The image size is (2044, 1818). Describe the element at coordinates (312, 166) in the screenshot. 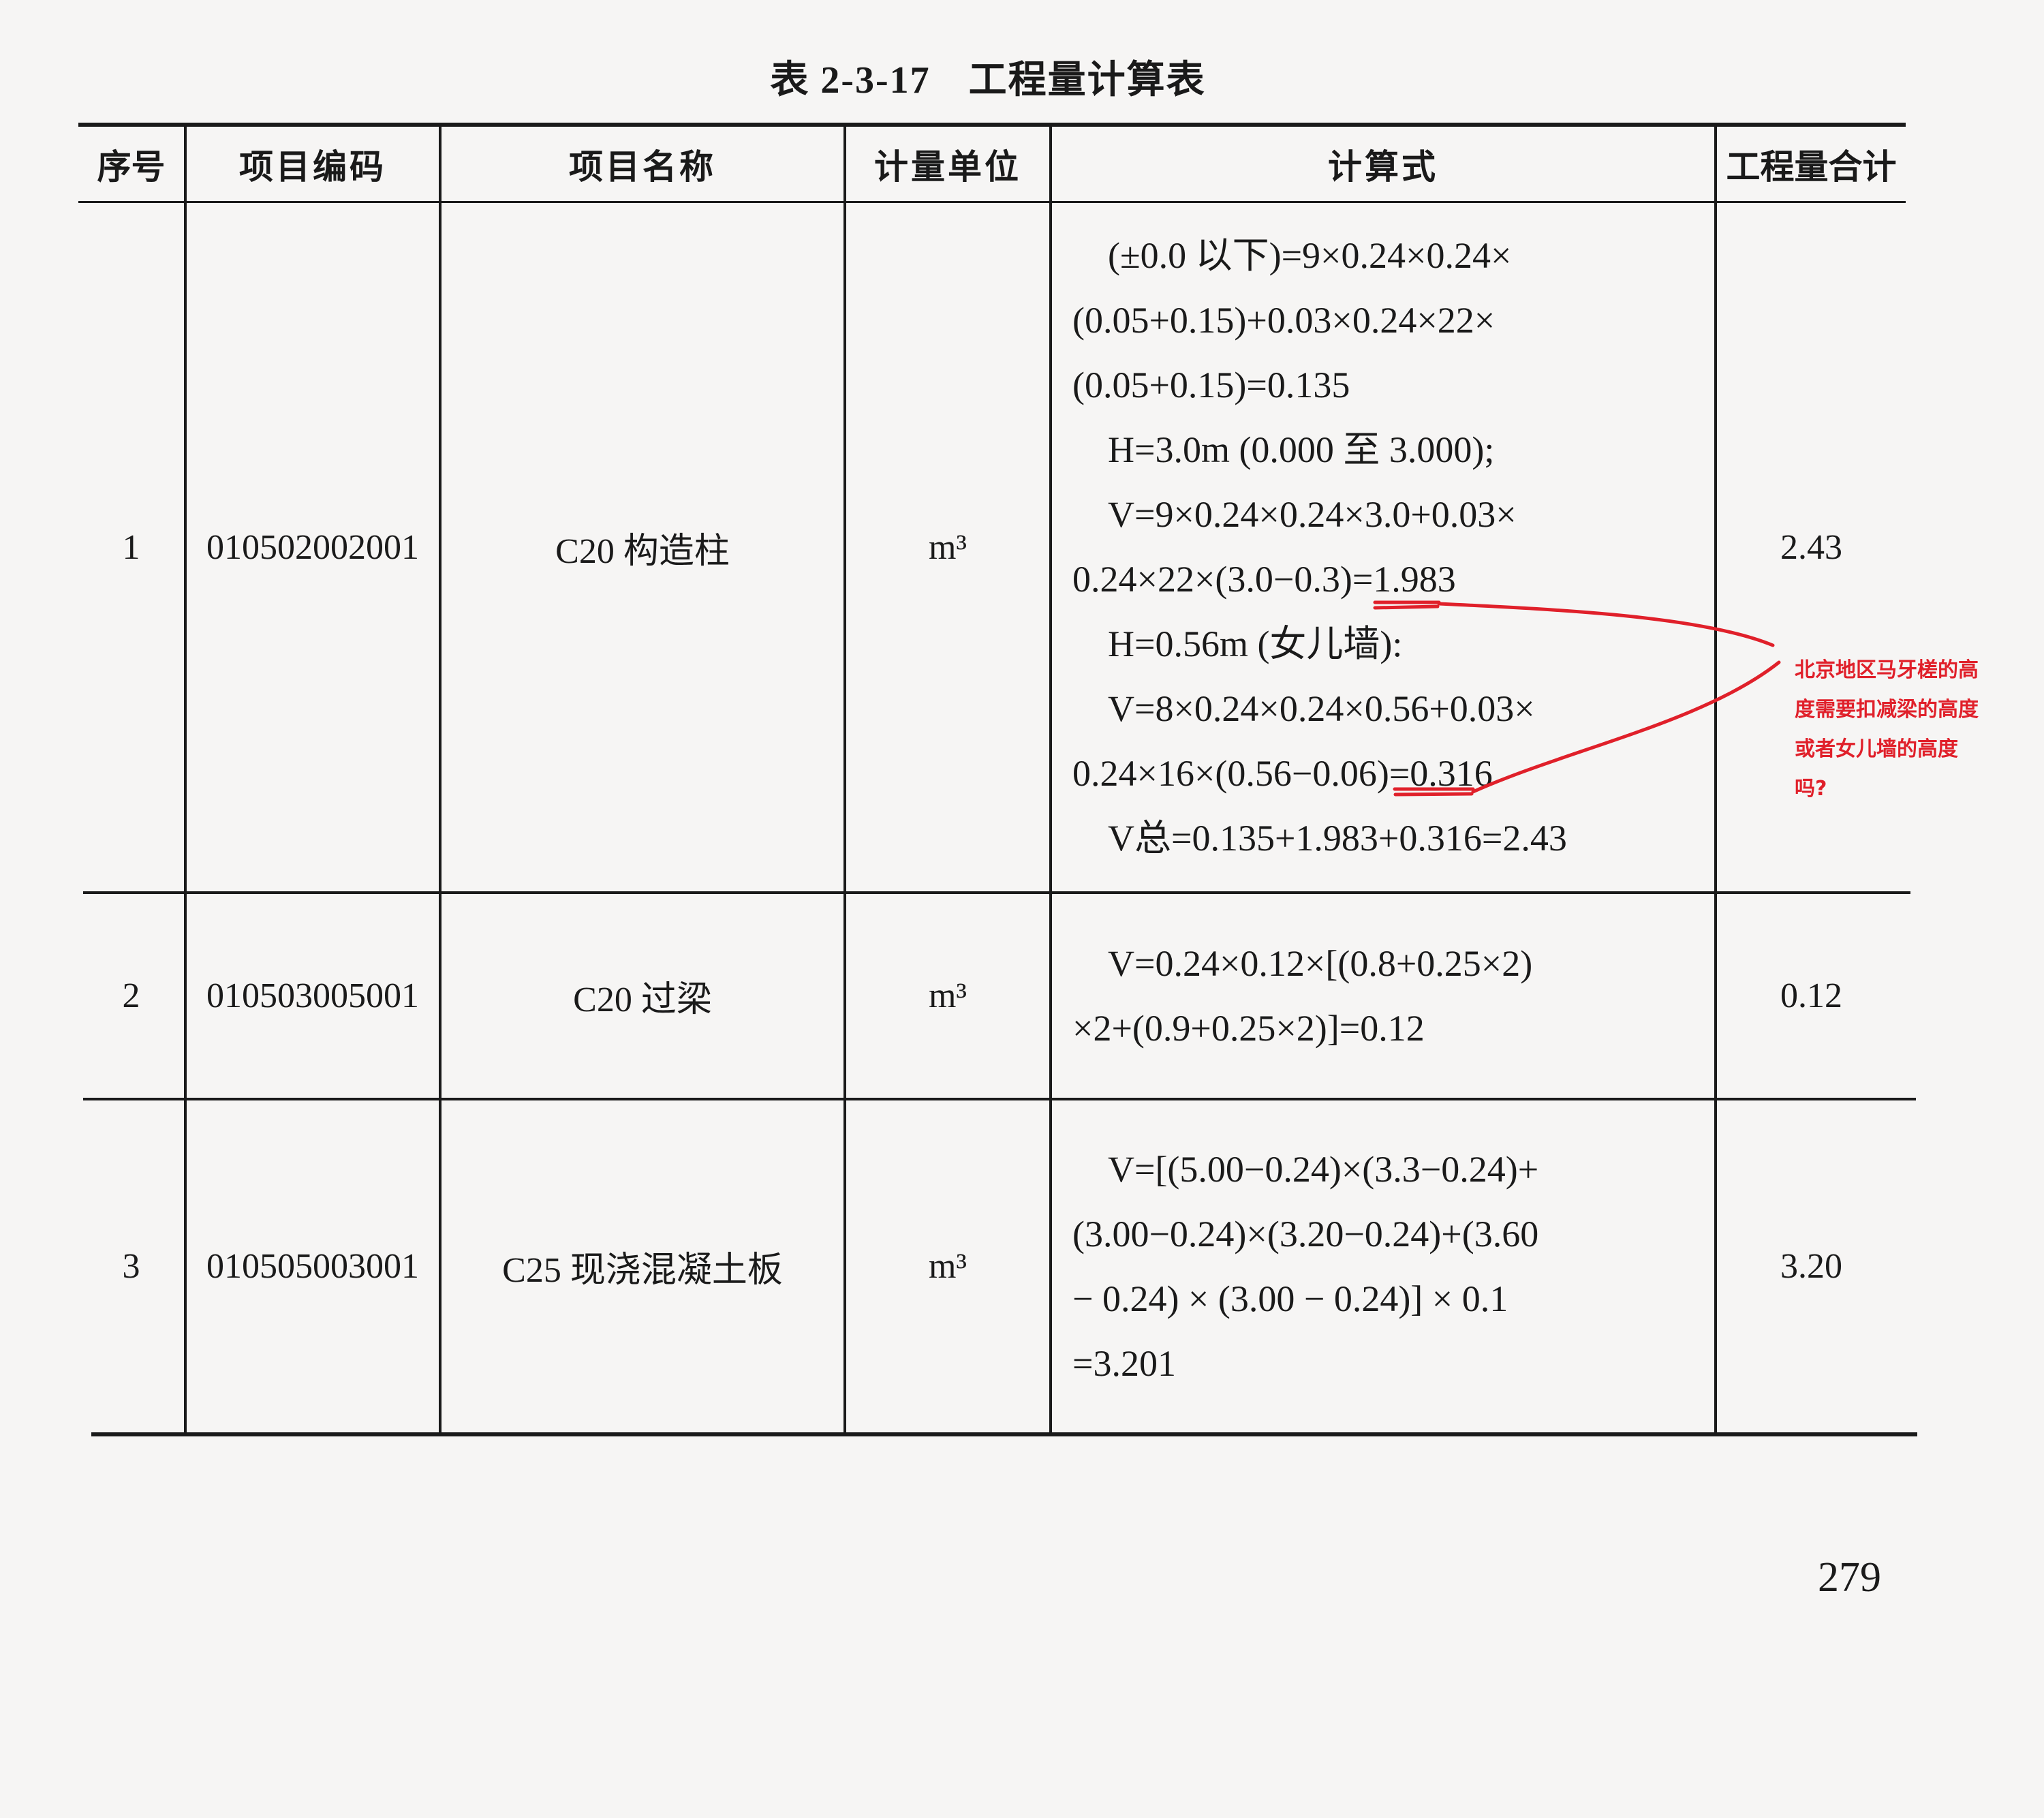

I see `header-code: 项目编码` at that location.